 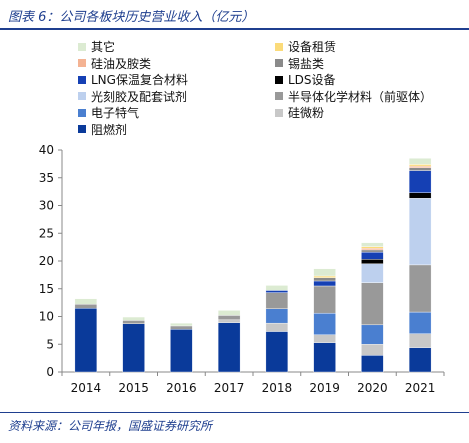 What do you see at coordinates (46, 178) in the screenshot?
I see `y-tick-label: 35` at bounding box center [46, 178].